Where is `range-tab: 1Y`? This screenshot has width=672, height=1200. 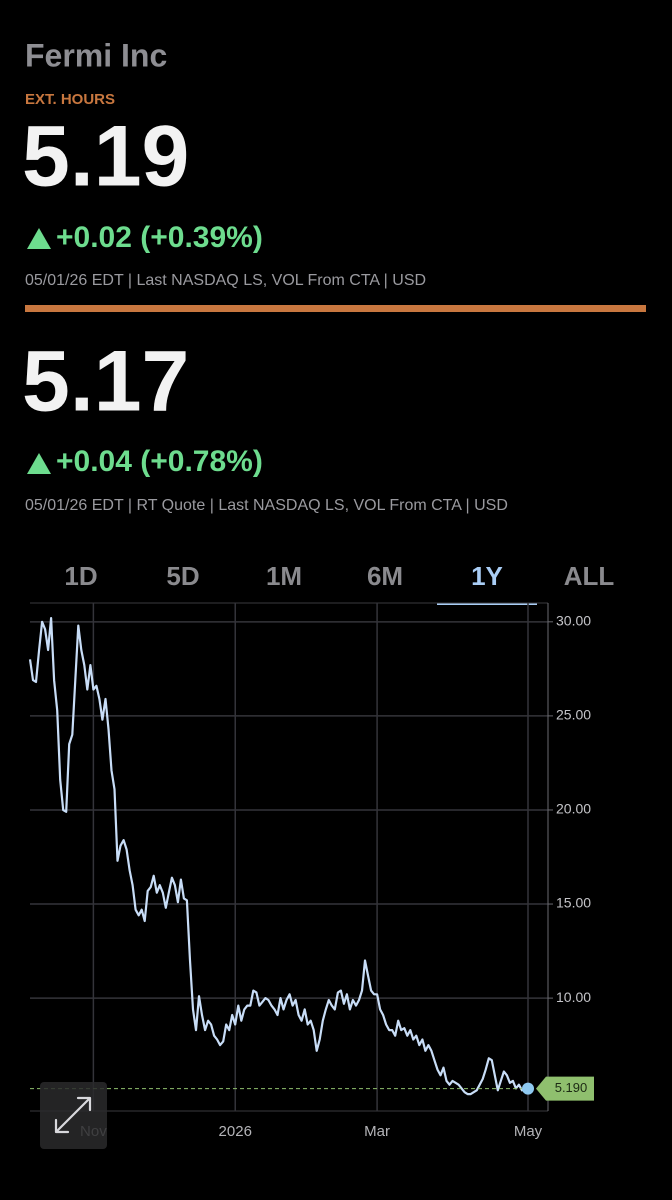 range-tab: 1Y is located at coordinates (487, 576).